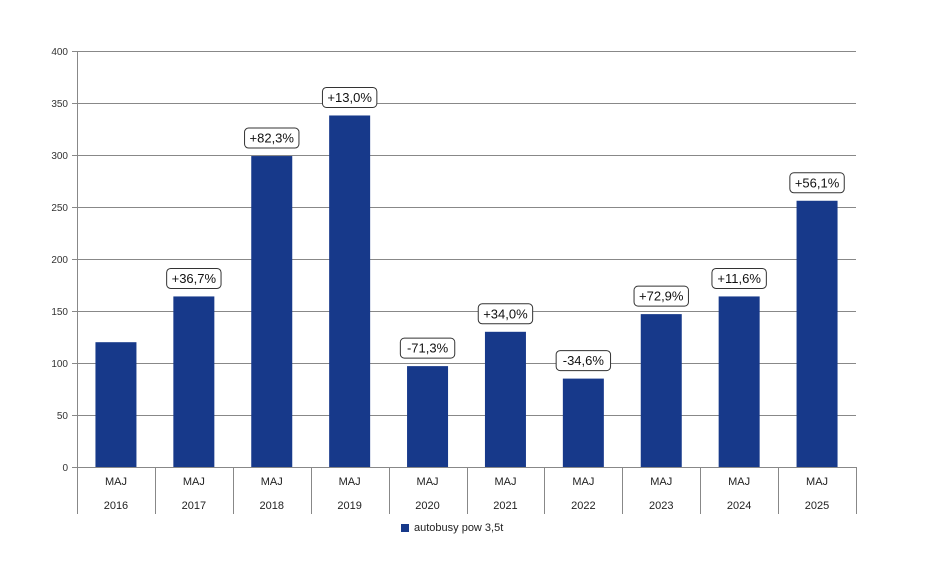 Image resolution: width=944 pixels, height=572 pixels. What do you see at coordinates (427, 506) in the screenshot?
I see `x-year-label: 2020` at bounding box center [427, 506].